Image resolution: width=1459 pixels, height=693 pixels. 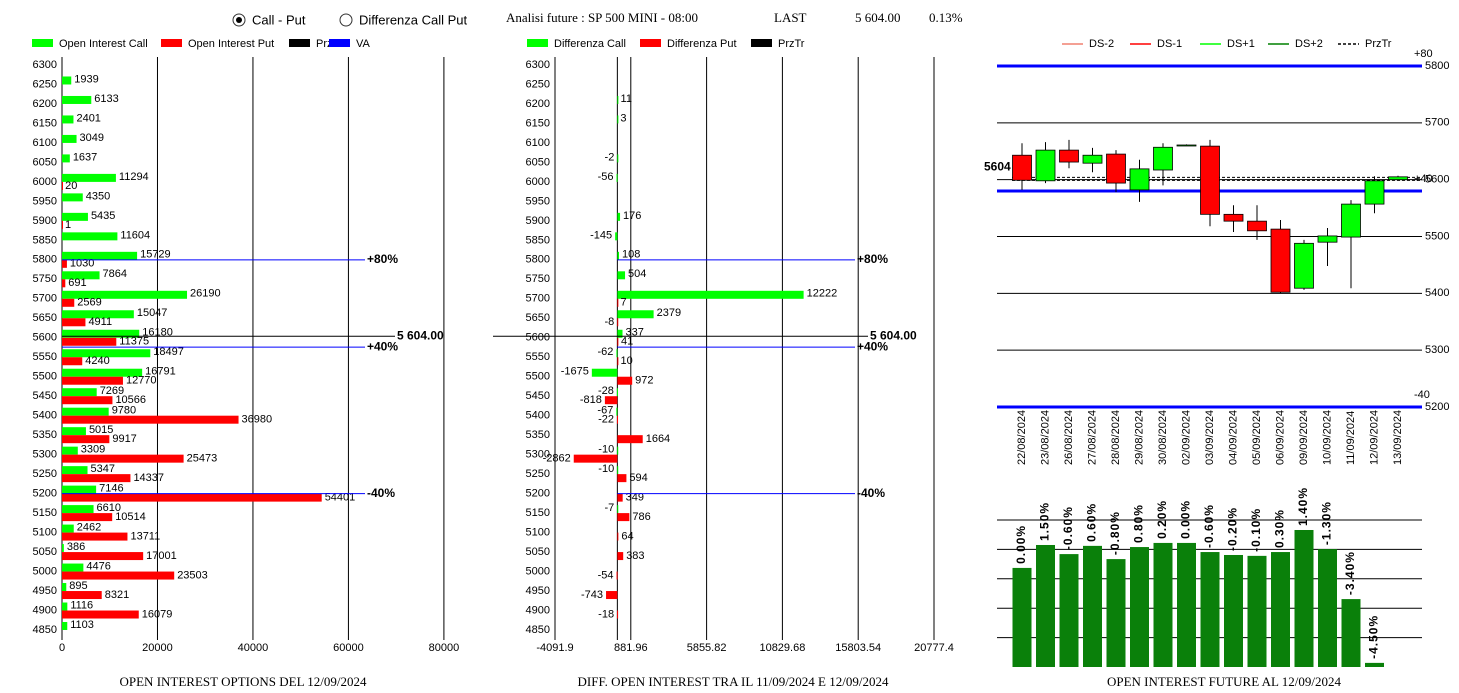 What do you see at coordinates (444, 648) in the screenshot?
I see `x-tick-label: 80000` at bounding box center [444, 648].